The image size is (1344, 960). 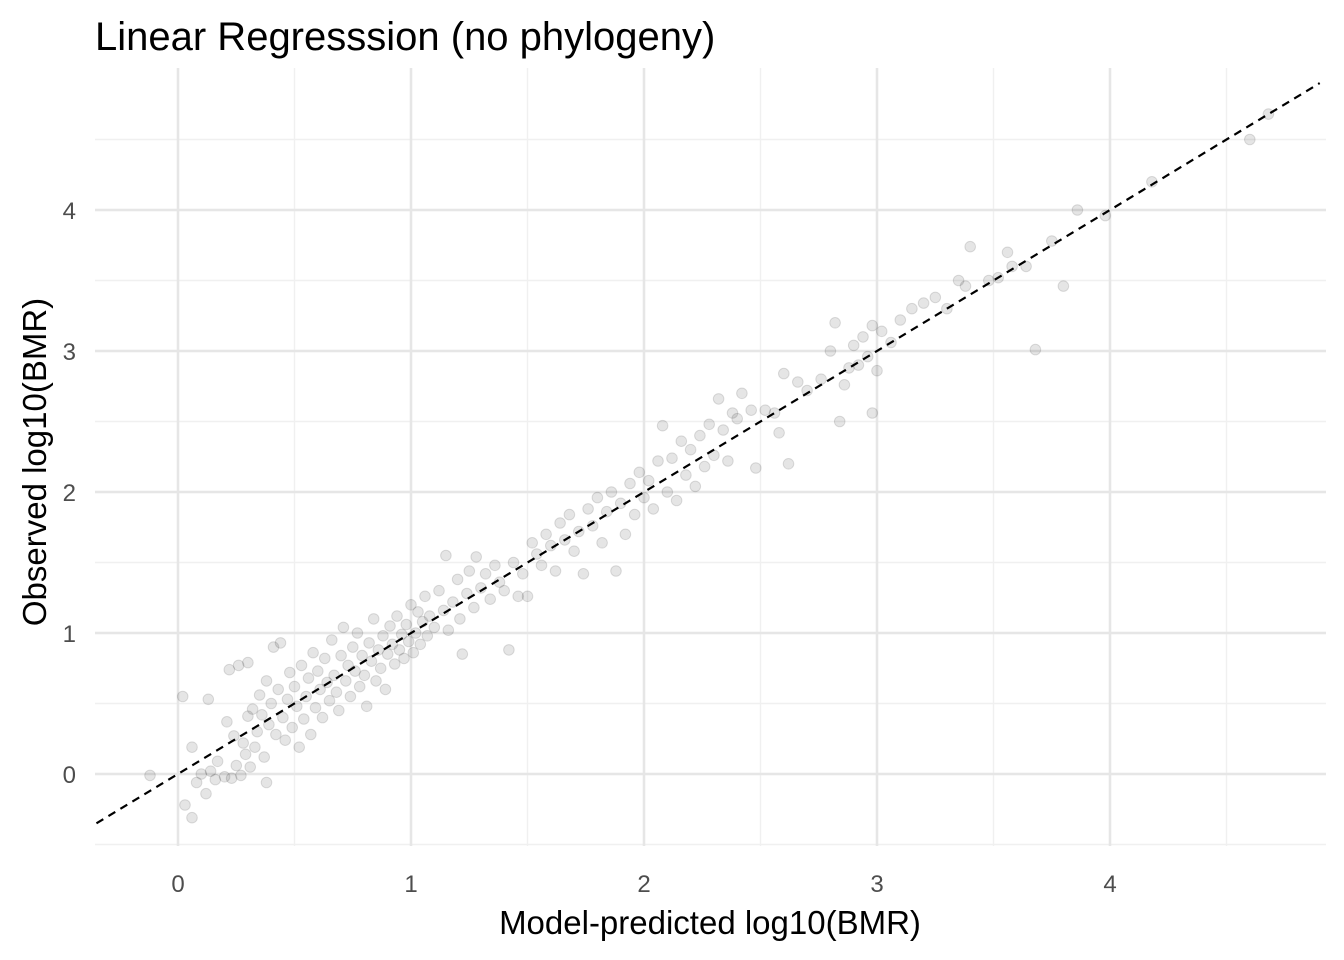 I want to click on x-tick-label: 4, so click(x=1109, y=884).